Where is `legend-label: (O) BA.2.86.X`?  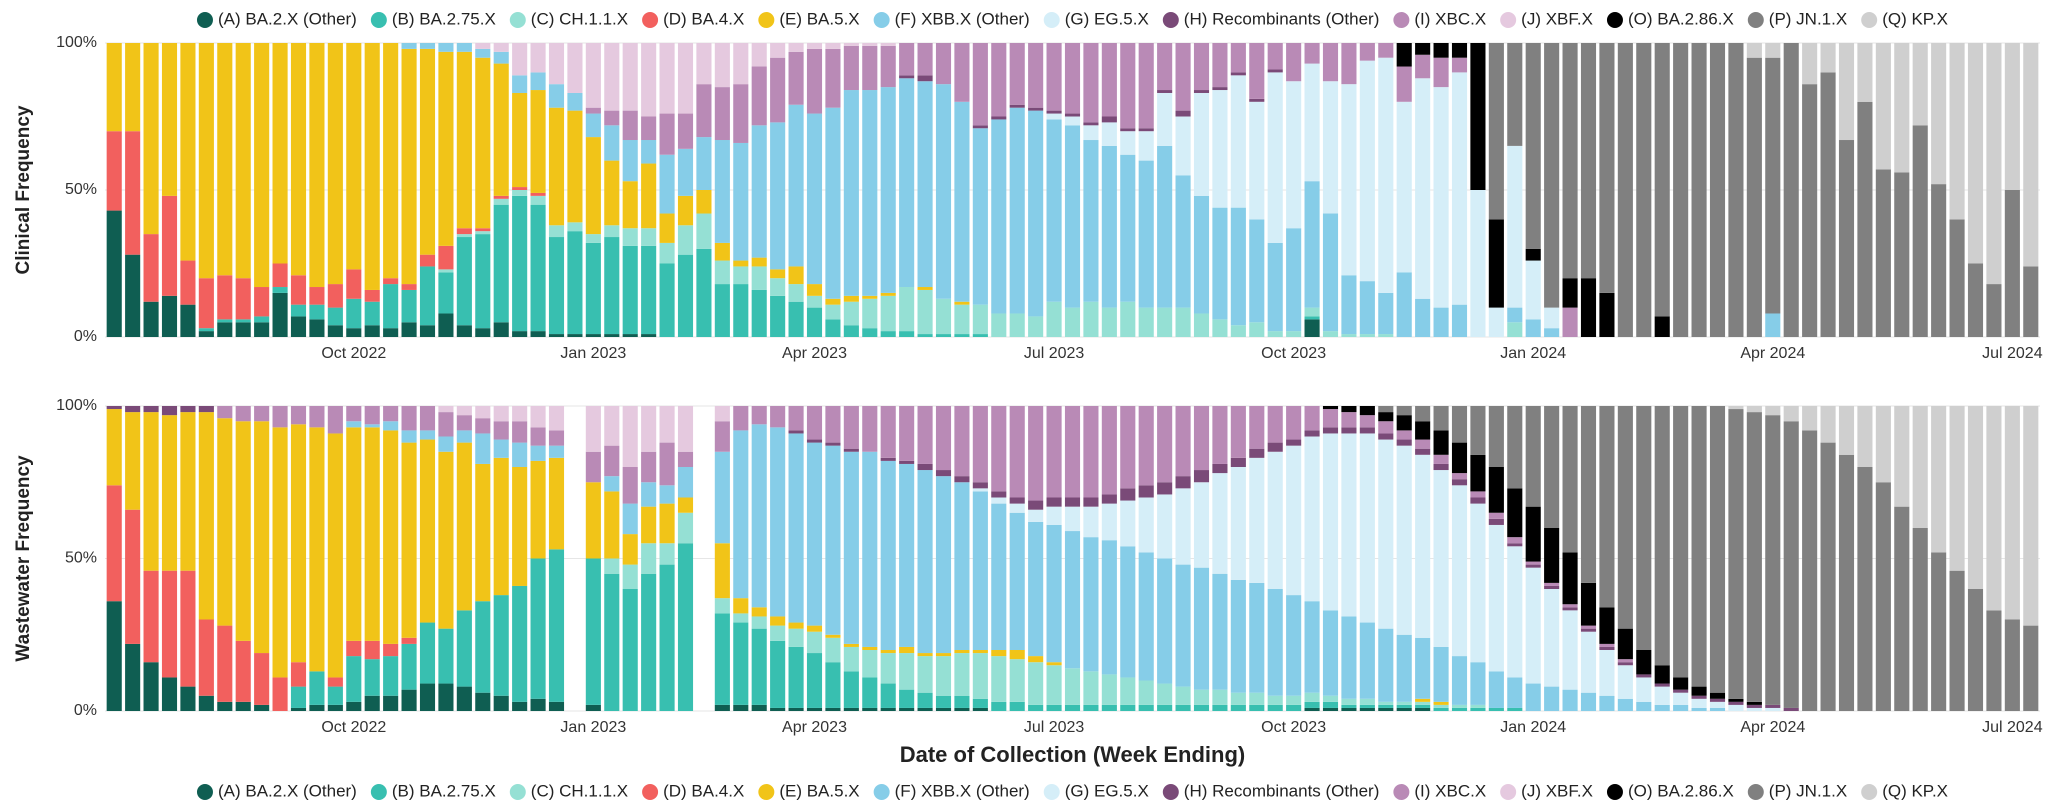 legend-label: (O) BA.2.86.X is located at coordinates (1681, 18).